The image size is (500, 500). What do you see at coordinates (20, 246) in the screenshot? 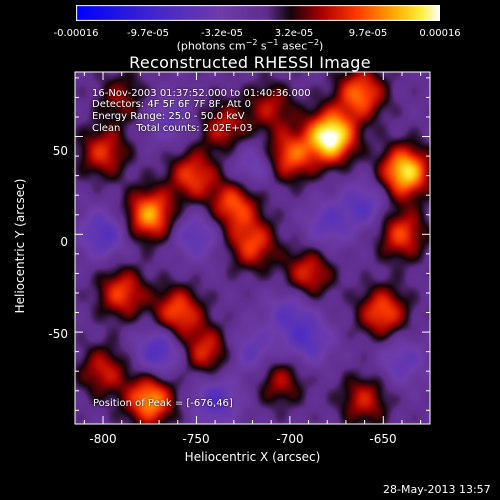
I see `y-axis-label: Heliocentric Y (arcsec)` at bounding box center [20, 246].